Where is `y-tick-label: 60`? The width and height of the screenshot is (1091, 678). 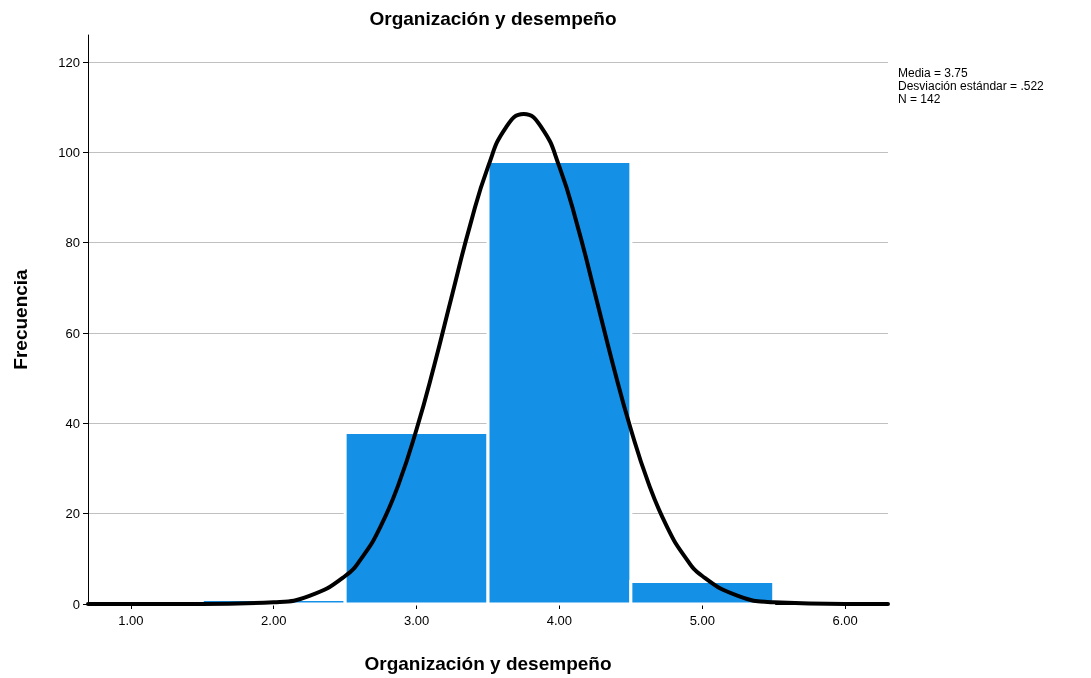
y-tick-label: 60 is located at coordinates (72, 333).